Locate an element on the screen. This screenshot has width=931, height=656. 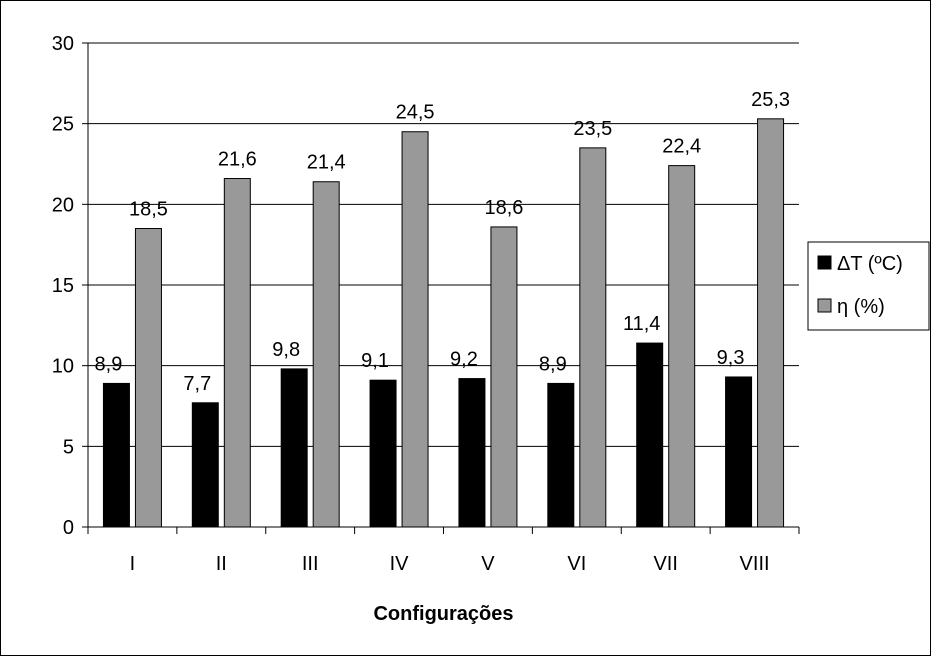
data-label: 9,8 is located at coordinates (286, 350).